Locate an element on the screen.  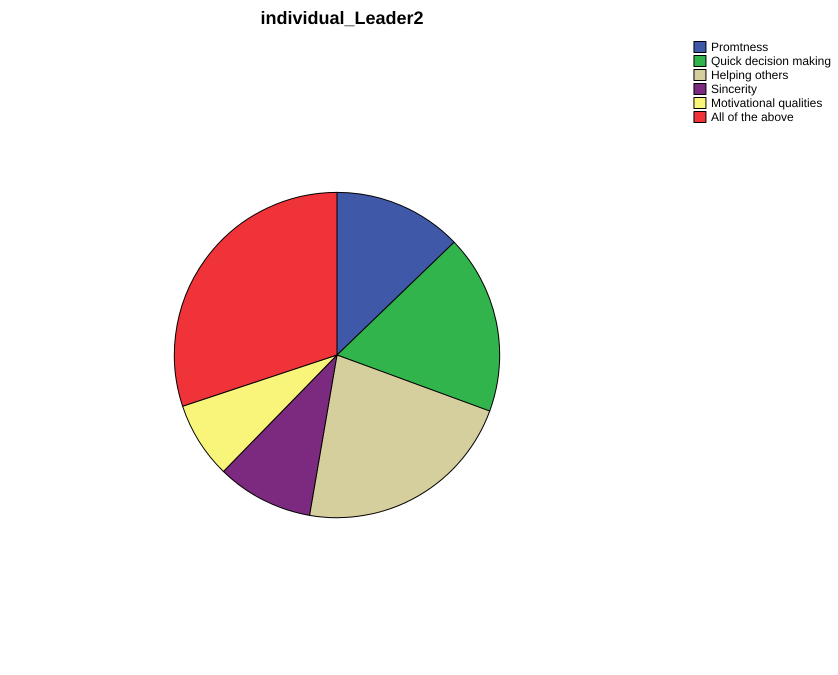
legend-label: Helping others is located at coordinates (749, 75).